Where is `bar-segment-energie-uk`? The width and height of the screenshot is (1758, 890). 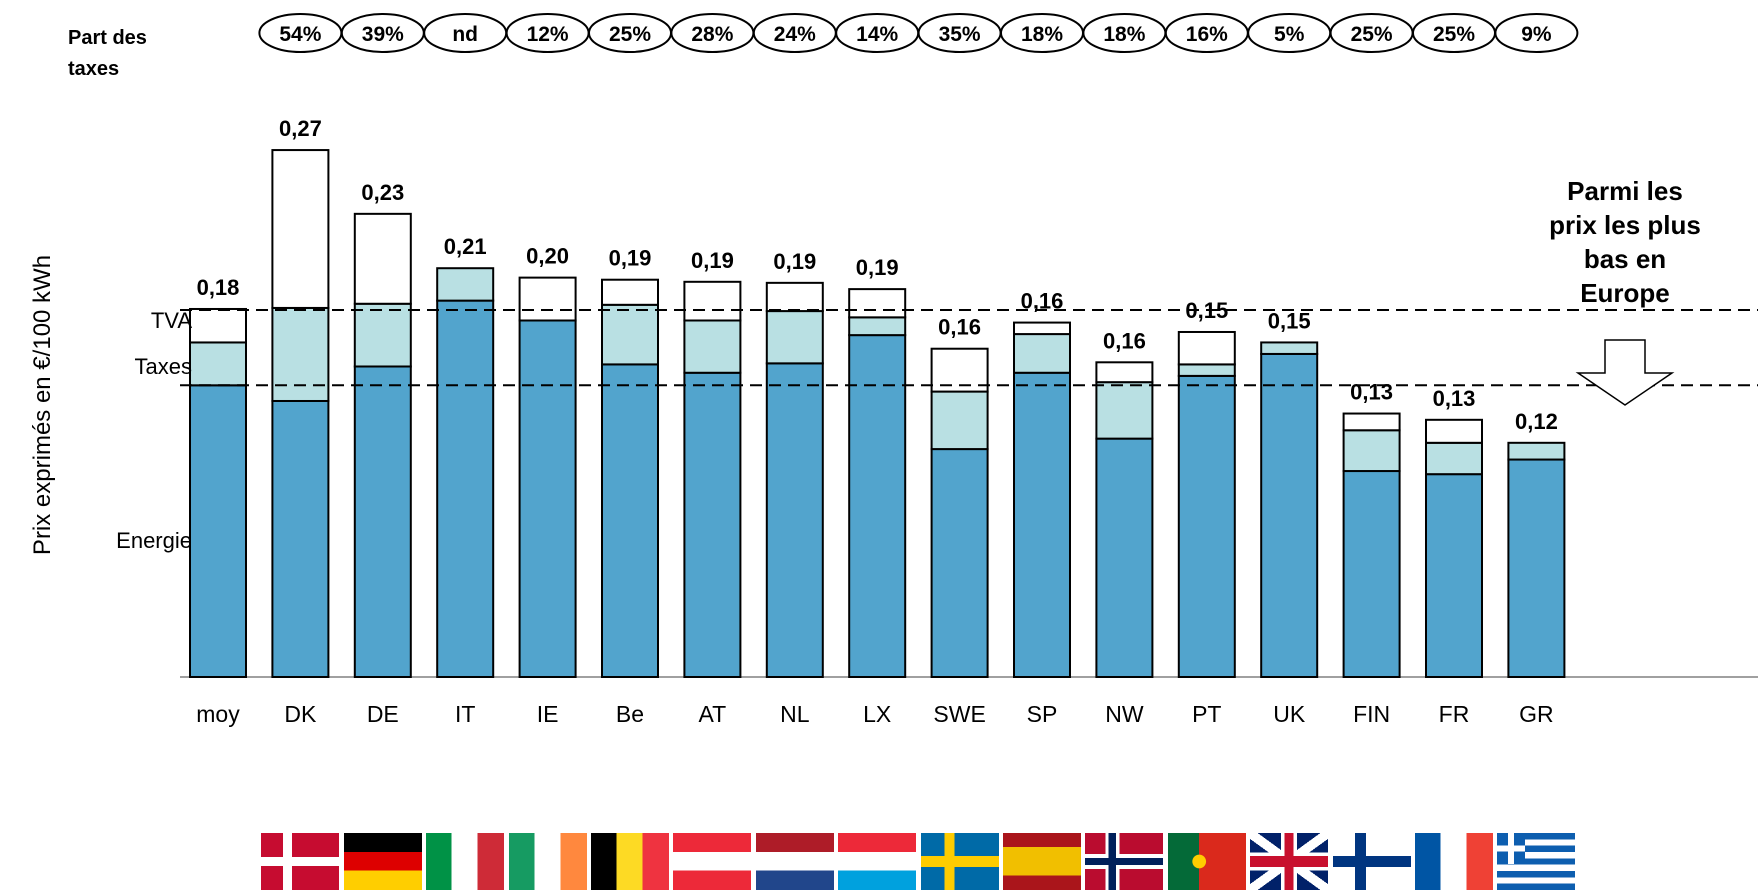
bar-segment-energie-uk is located at coordinates (1289, 515).